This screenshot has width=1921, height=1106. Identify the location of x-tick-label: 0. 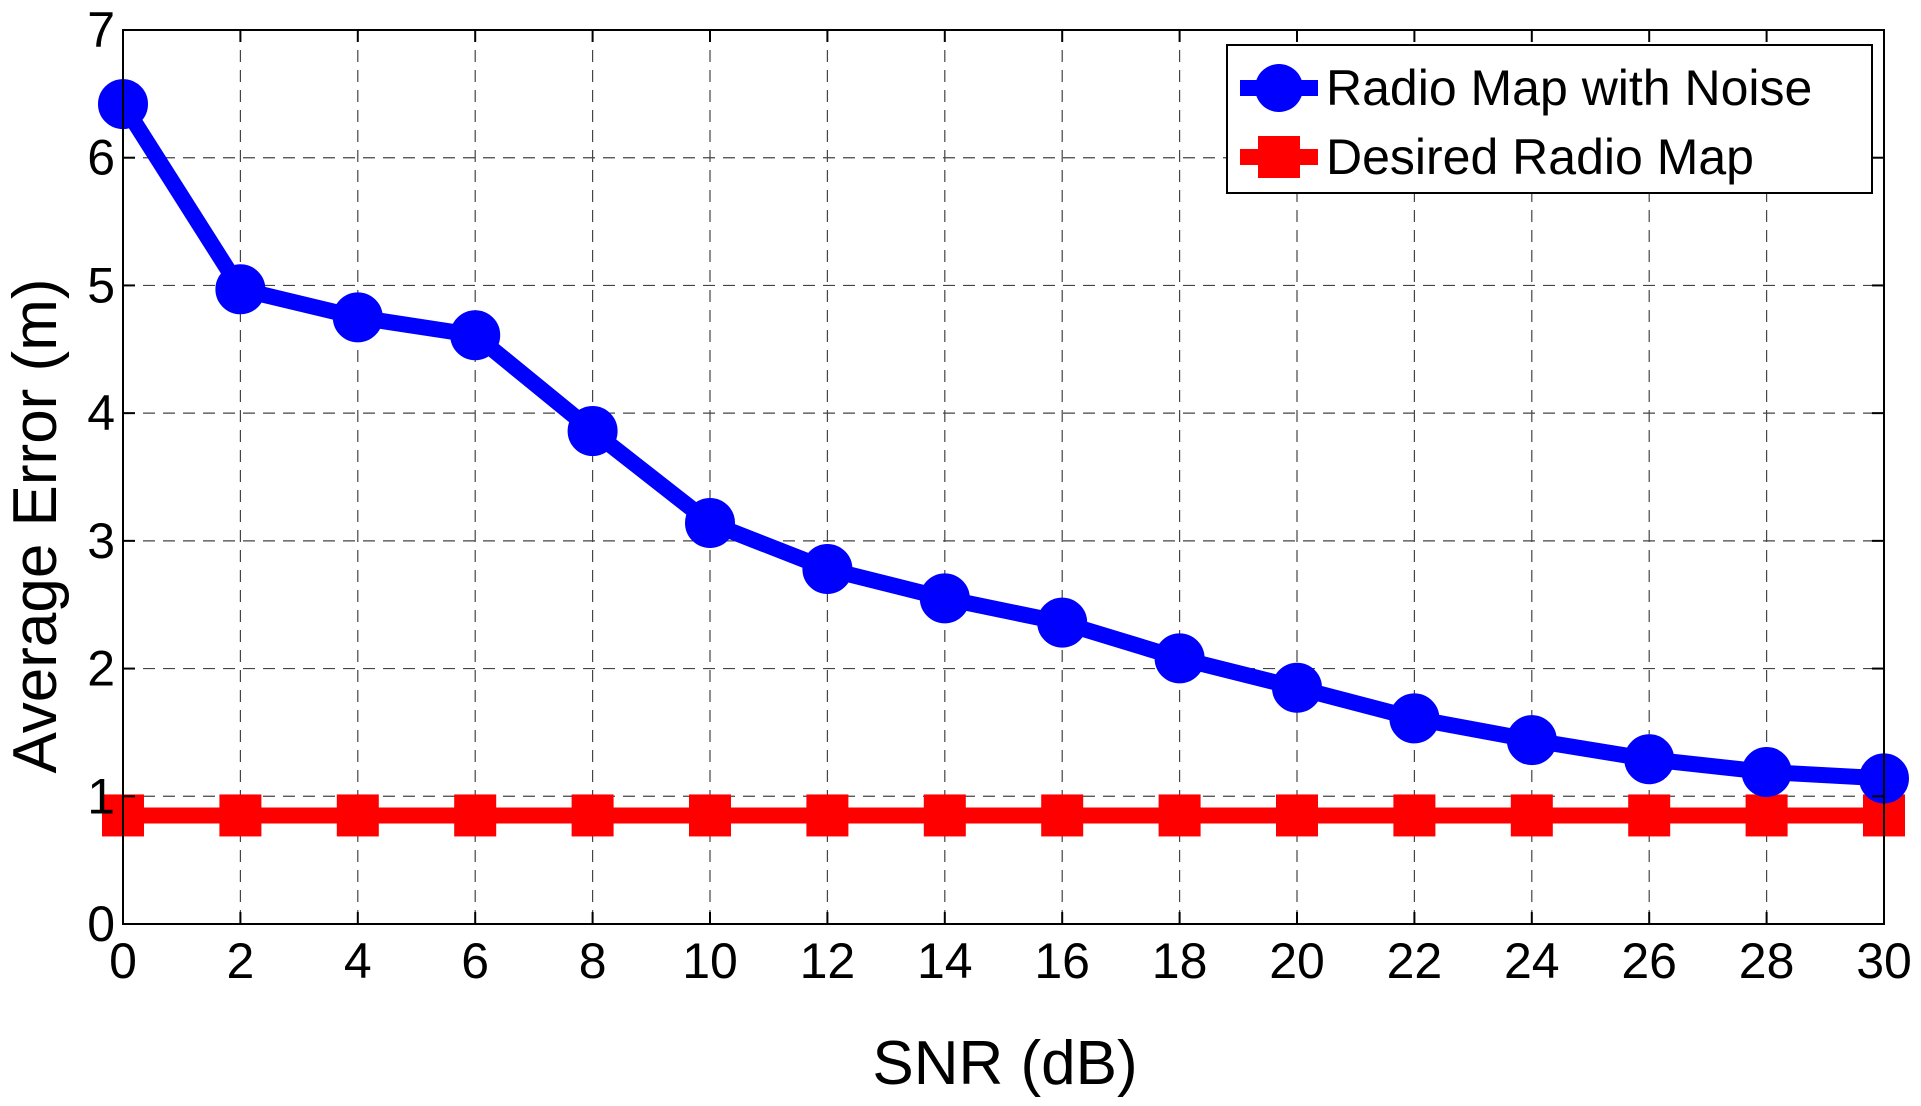
(123, 961).